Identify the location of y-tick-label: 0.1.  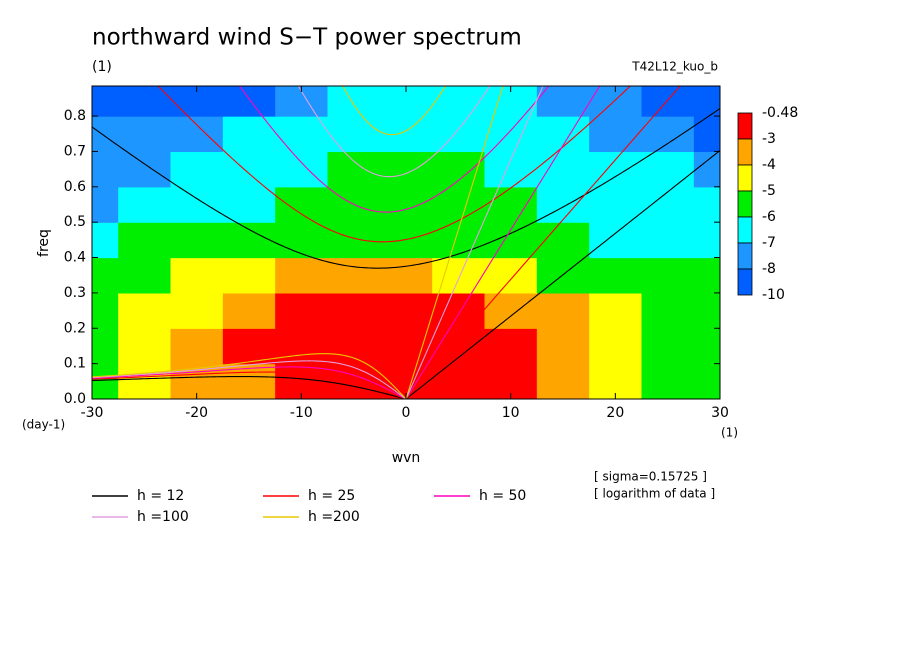
(75, 364).